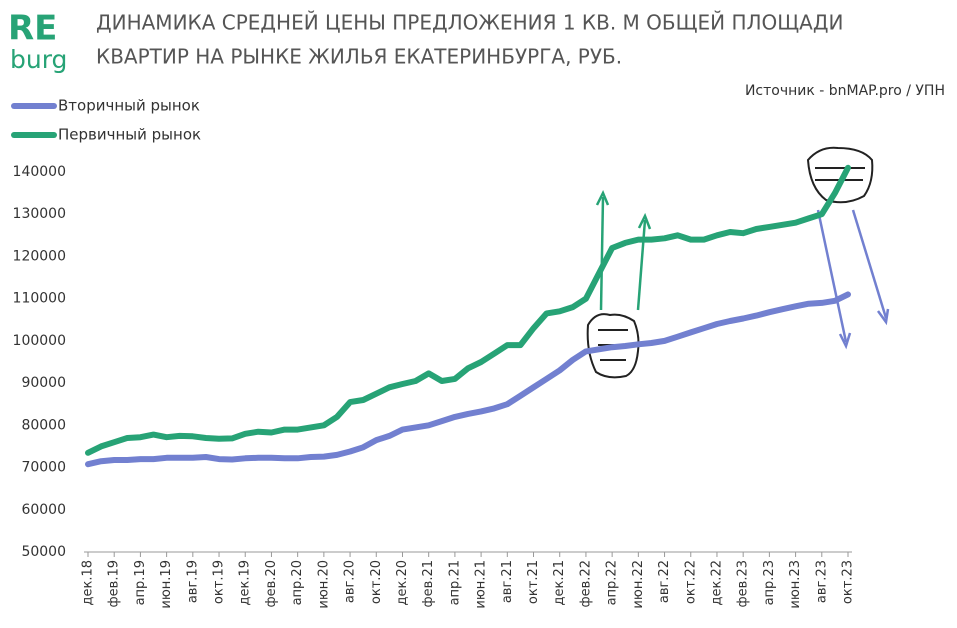 This screenshot has width=957, height=628. What do you see at coordinates (39, 299) in the screenshot?
I see `y-tick-label: 110000` at bounding box center [39, 299].